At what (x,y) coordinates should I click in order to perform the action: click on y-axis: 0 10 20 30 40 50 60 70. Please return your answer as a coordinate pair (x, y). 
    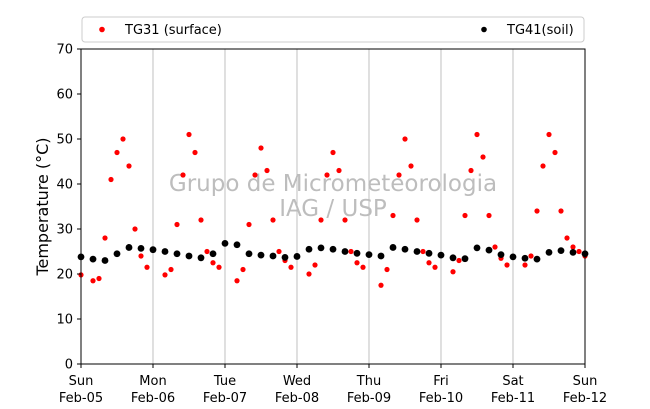
    Looking at the image, I should click on (68, 208).